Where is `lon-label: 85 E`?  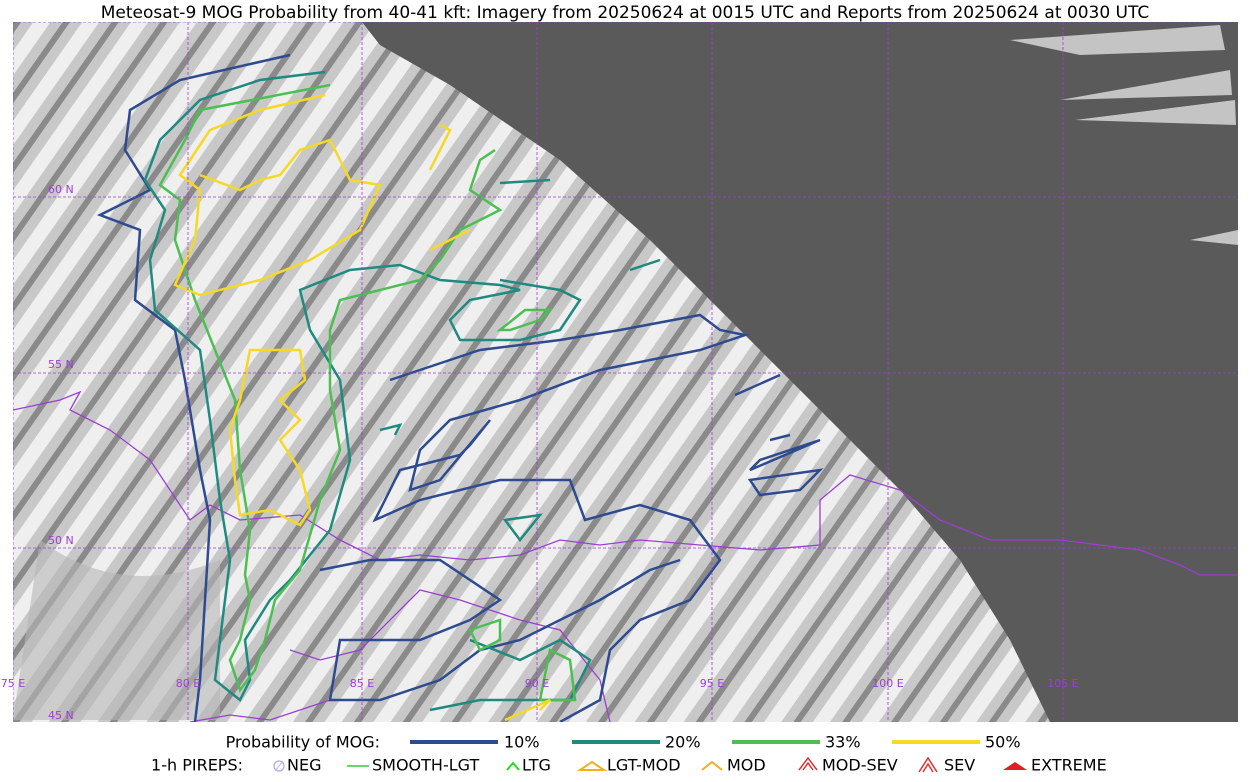
lon-label: 85 E is located at coordinates (362, 683).